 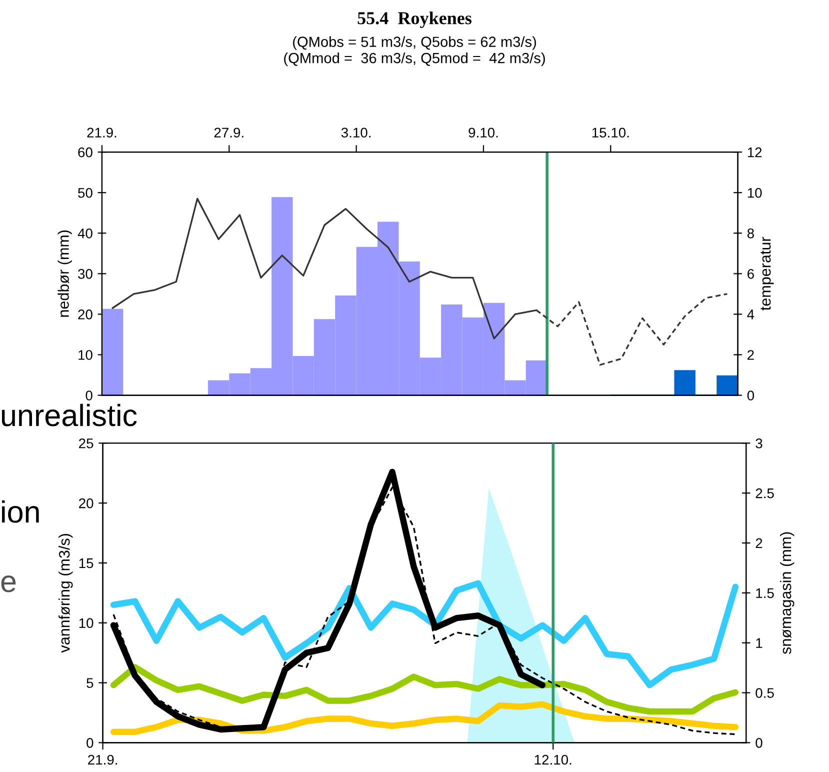 I want to click on y-tick-label: 50, so click(x=85, y=193).